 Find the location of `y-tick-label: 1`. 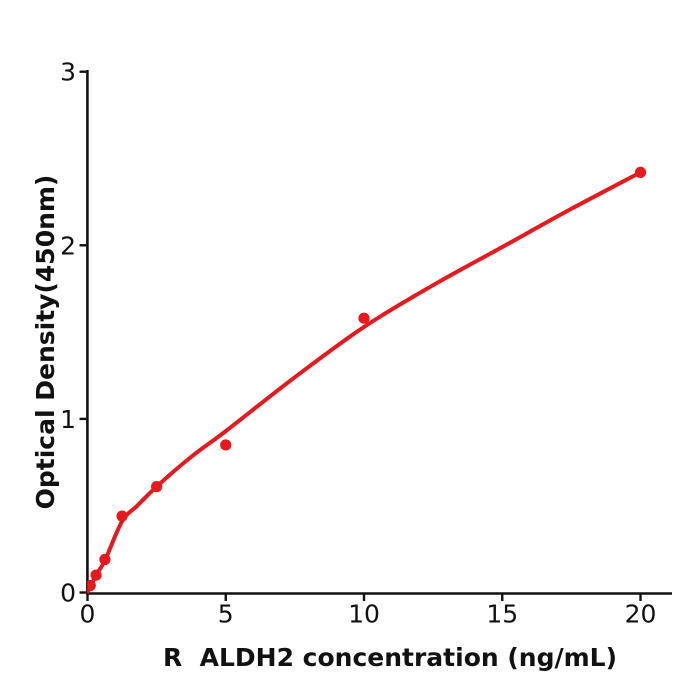

y-tick-label: 1 is located at coordinates (68, 419).